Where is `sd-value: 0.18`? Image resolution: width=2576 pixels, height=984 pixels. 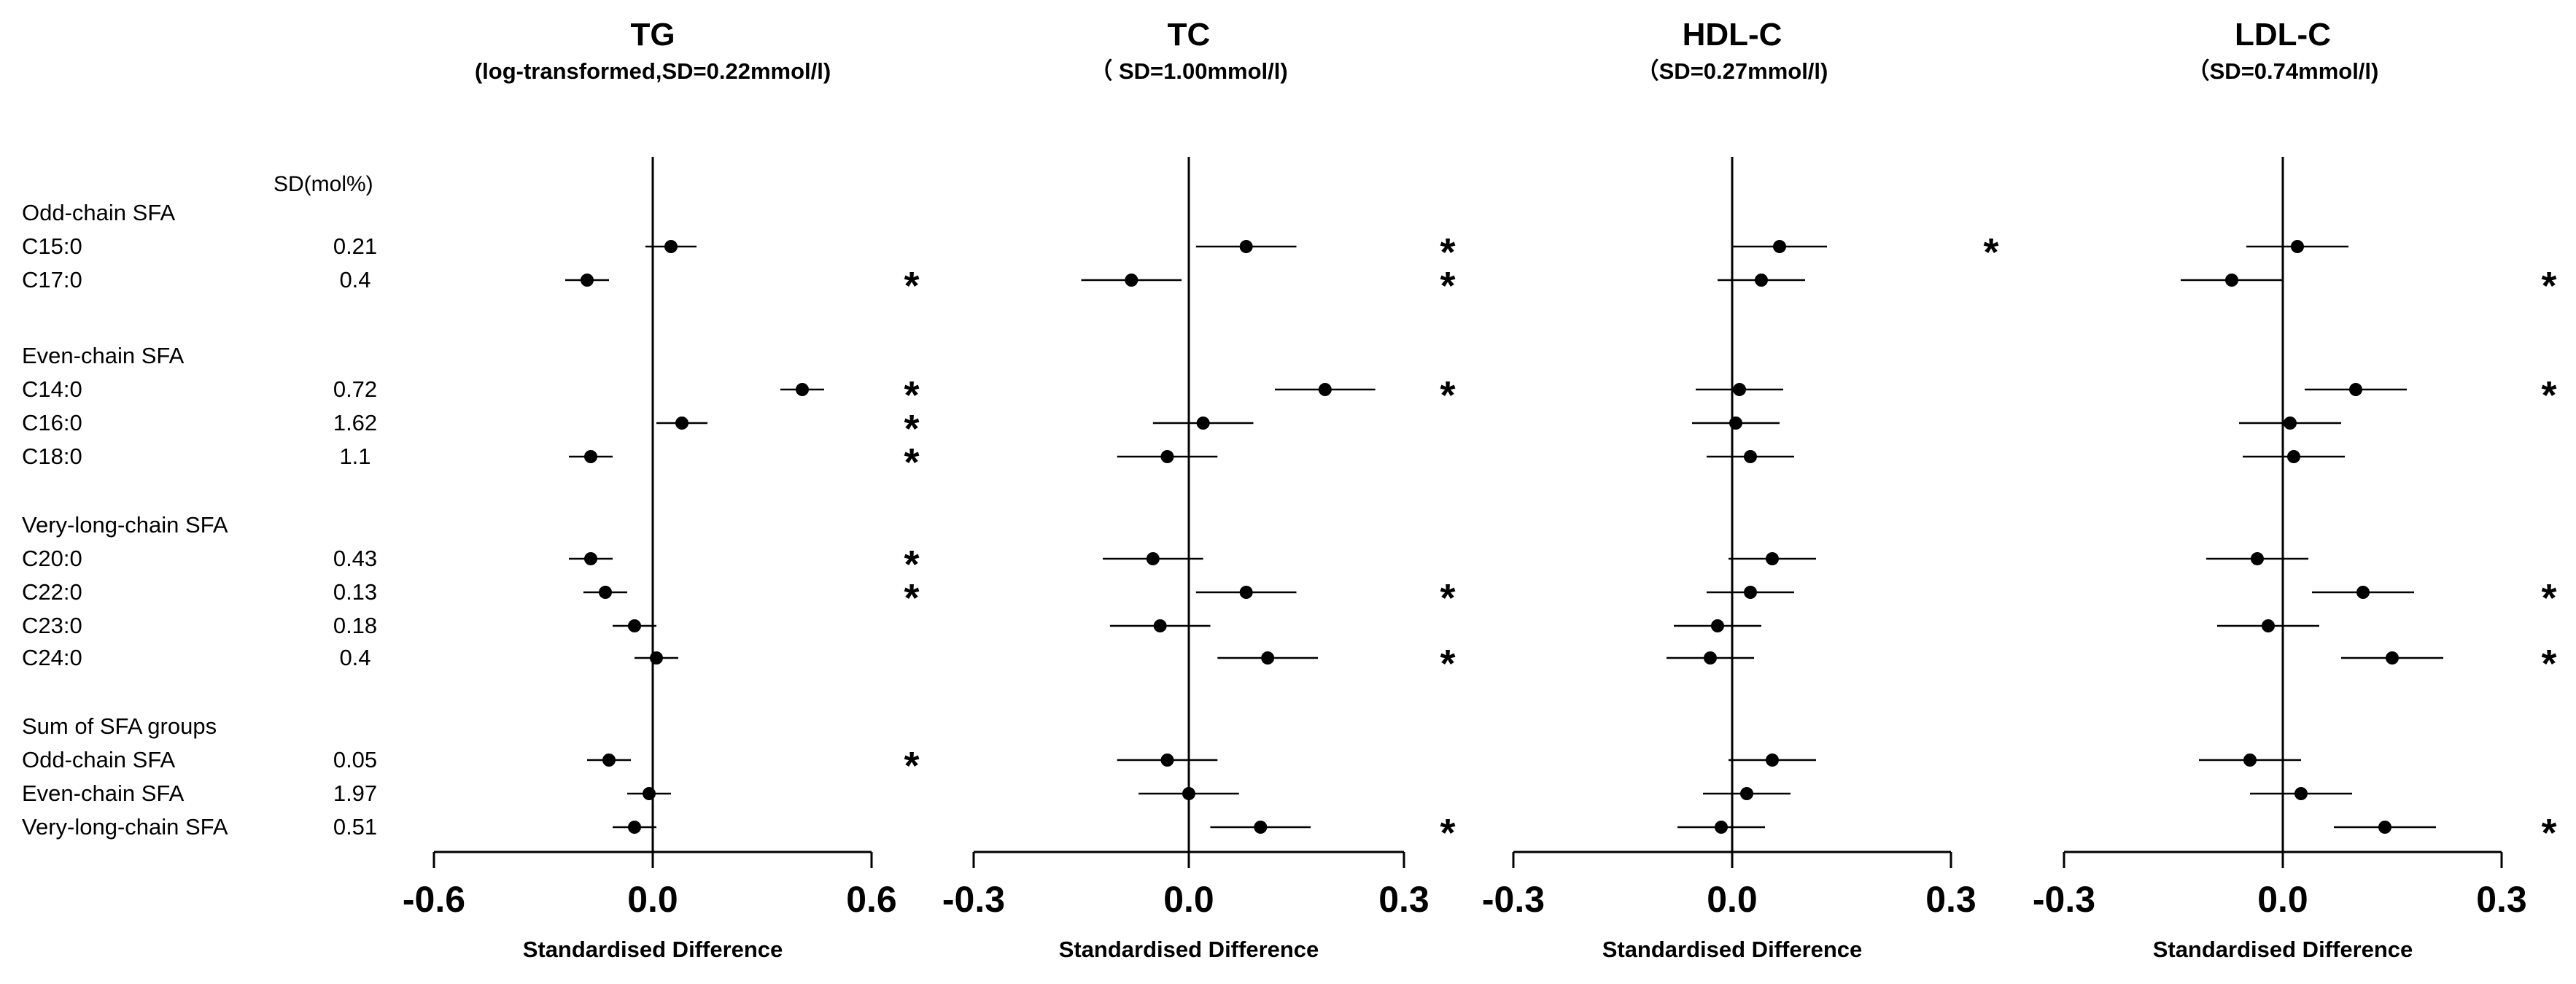
sd-value: 0.18 is located at coordinates (355, 625).